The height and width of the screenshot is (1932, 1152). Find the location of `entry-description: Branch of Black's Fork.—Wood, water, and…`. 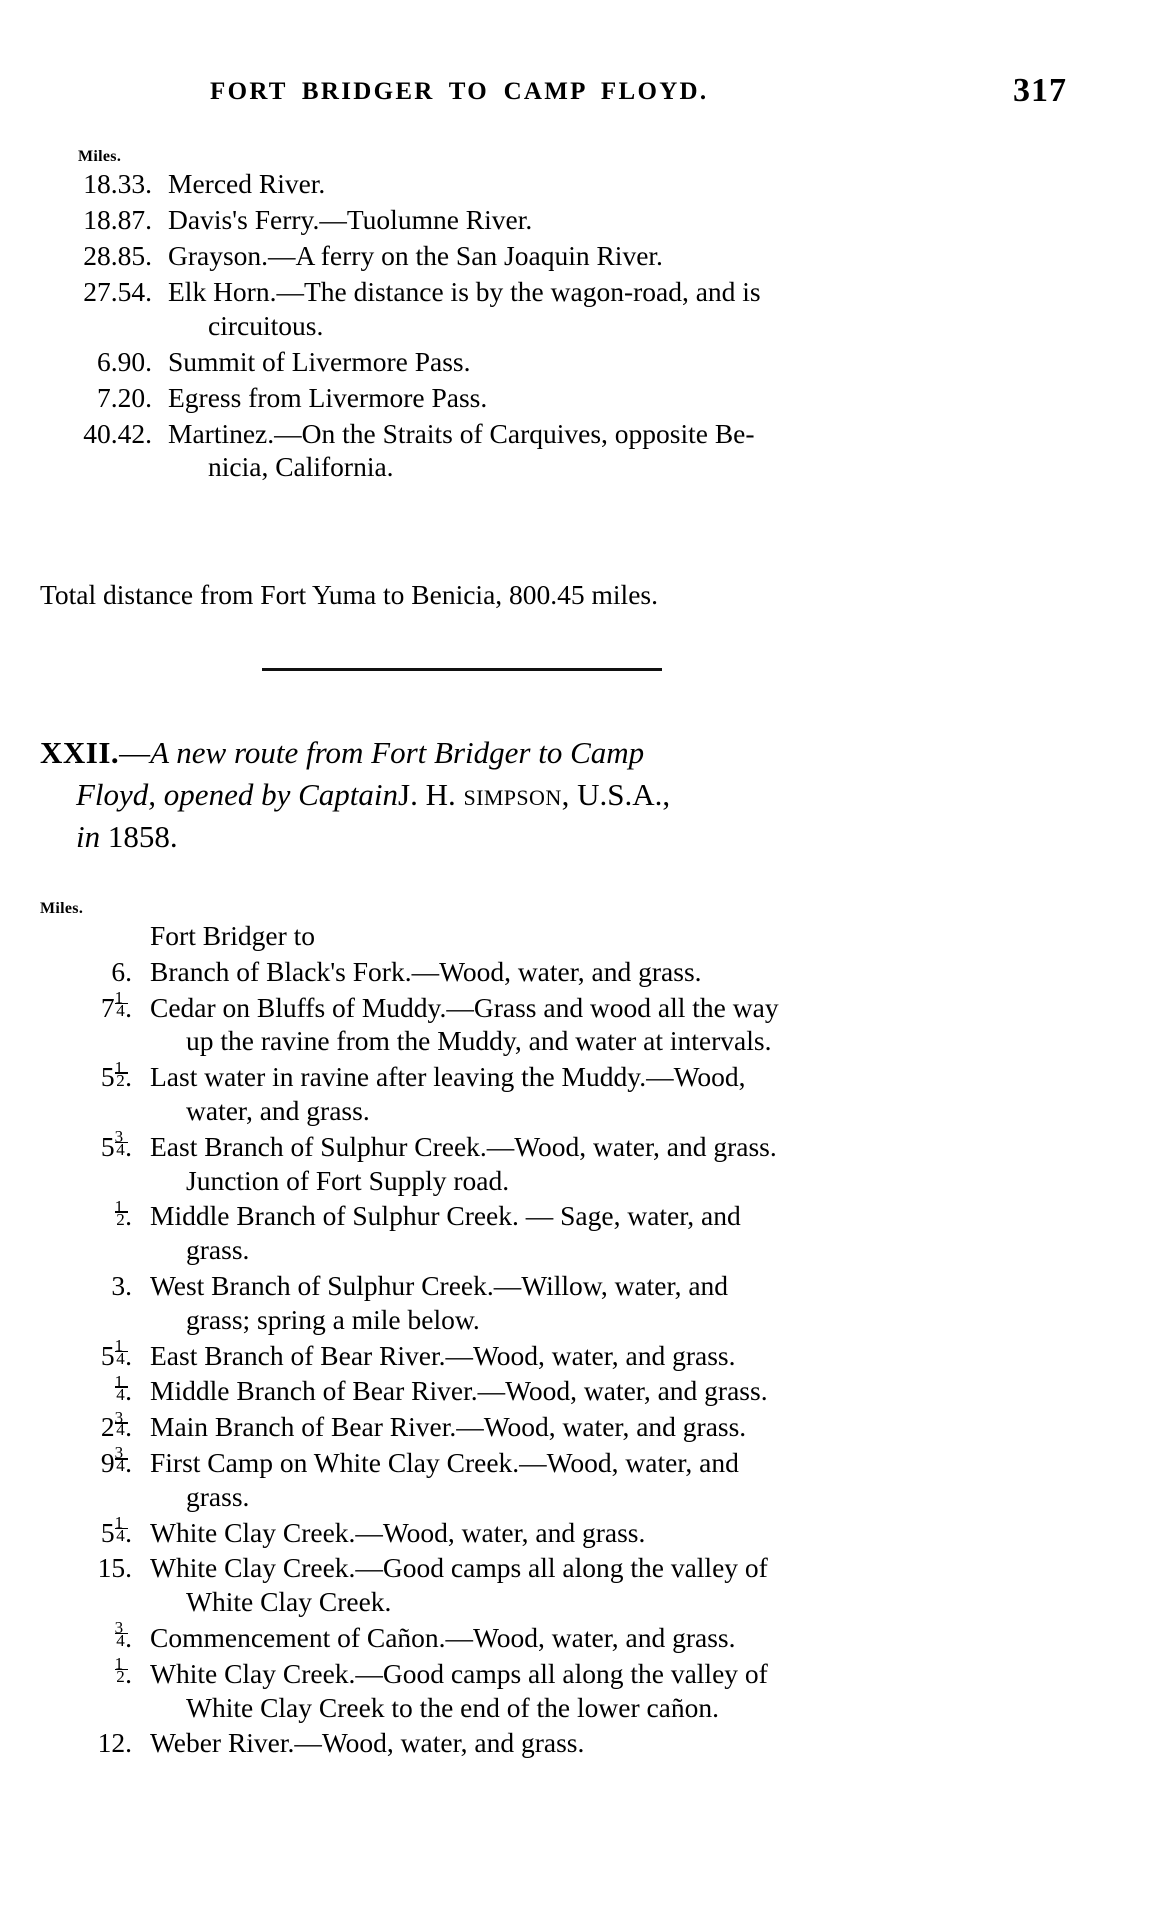

entry-description: Branch of Black's Fork.—Wood, water, and… is located at coordinates (426, 971).